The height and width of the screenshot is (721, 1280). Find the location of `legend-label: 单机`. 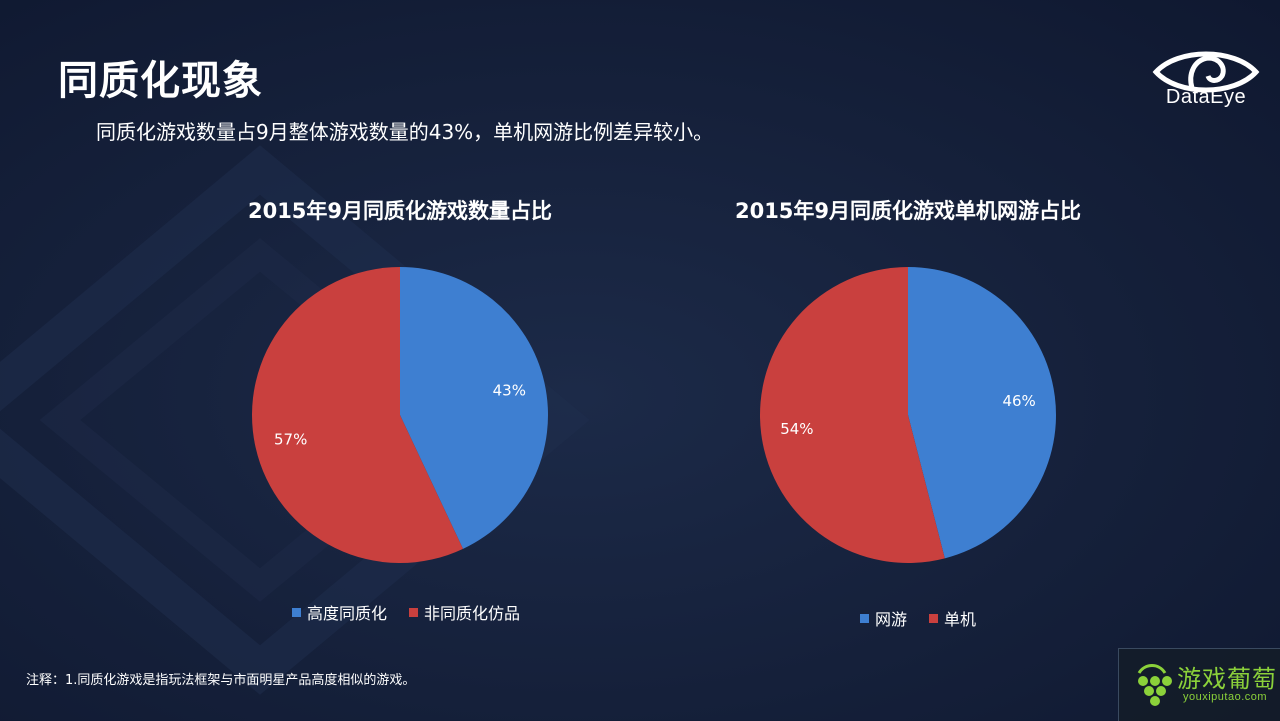

legend-label: 单机 is located at coordinates (960, 619).